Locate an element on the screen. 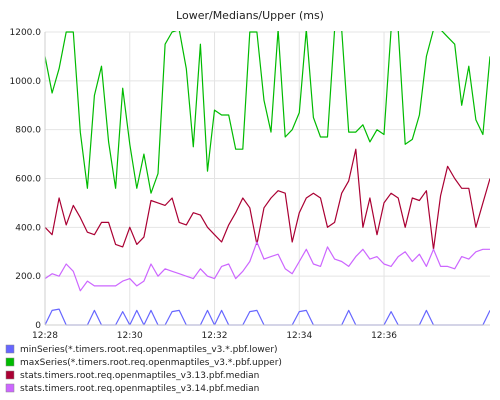  y-tick-label: 400.0 is located at coordinates (28, 228).